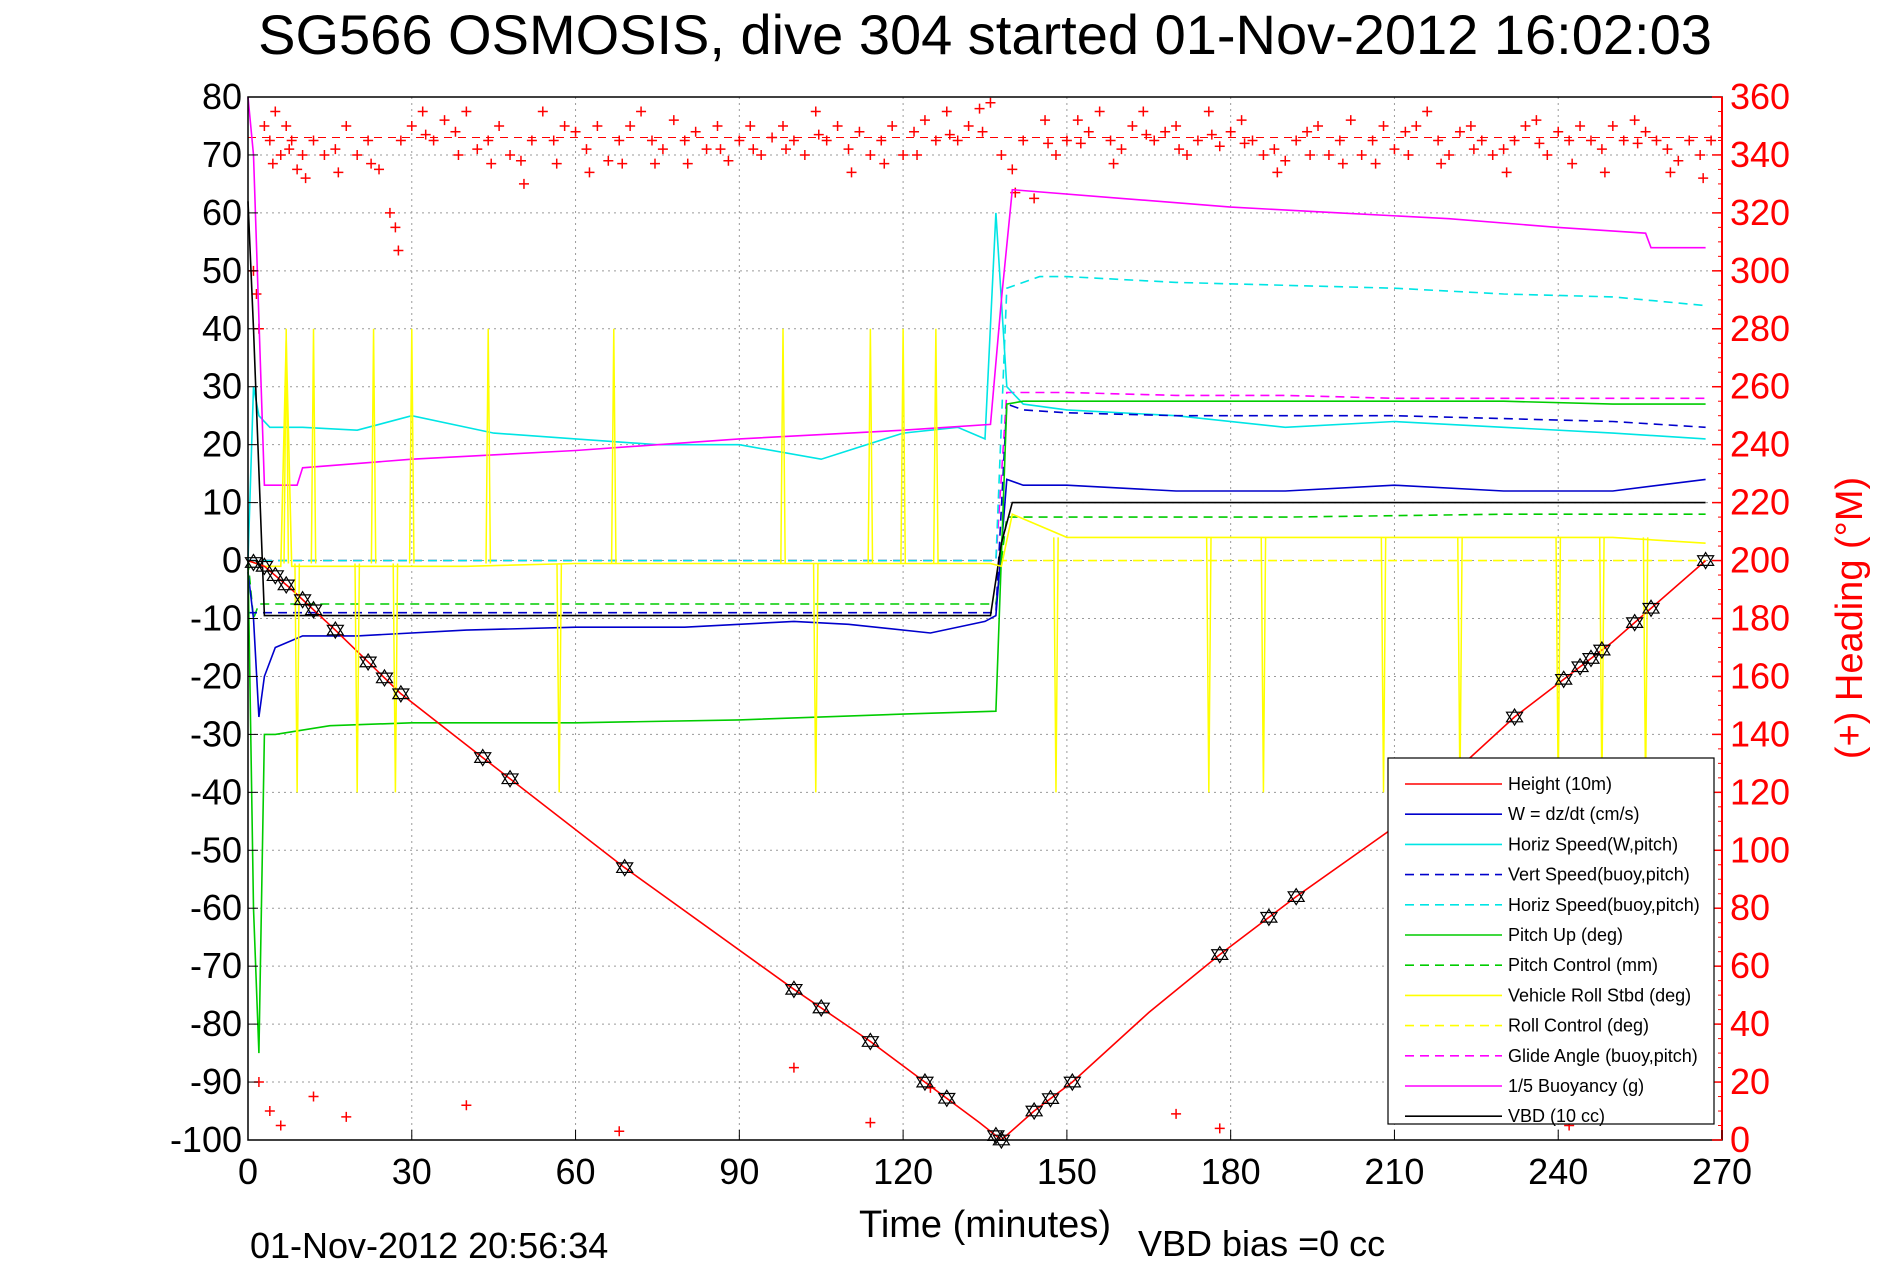 This screenshot has height=1262, width=1891. What do you see at coordinates (1670, 172) in the screenshot?
I see `heading-point-135-b` at bounding box center [1670, 172].